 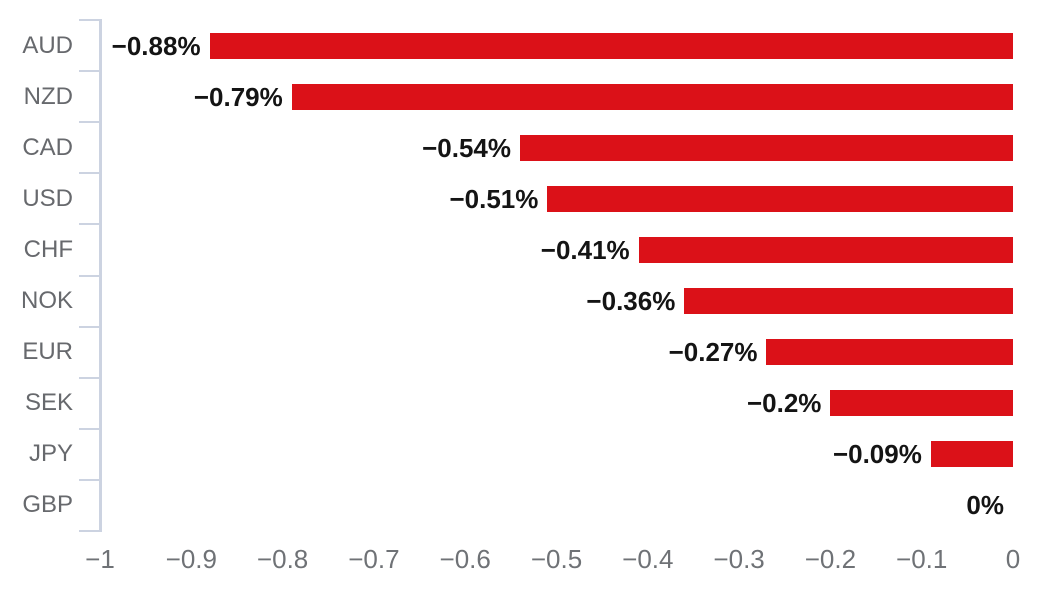 What do you see at coordinates (648, 559) in the screenshot?
I see `x-axis-label-neg0.4: −0.4` at bounding box center [648, 559].